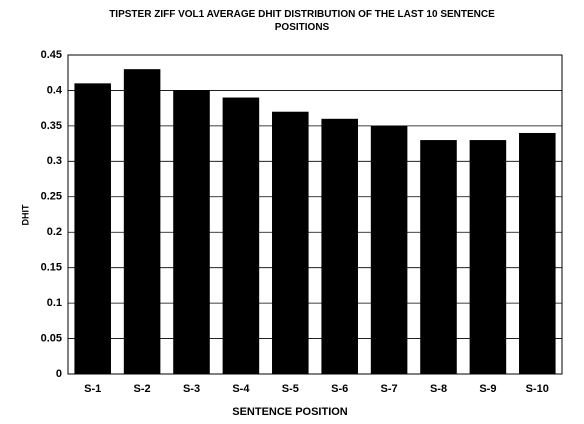  Describe the element at coordinates (55, 90) in the screenshot. I see `y-tick-label: 0.4` at that location.